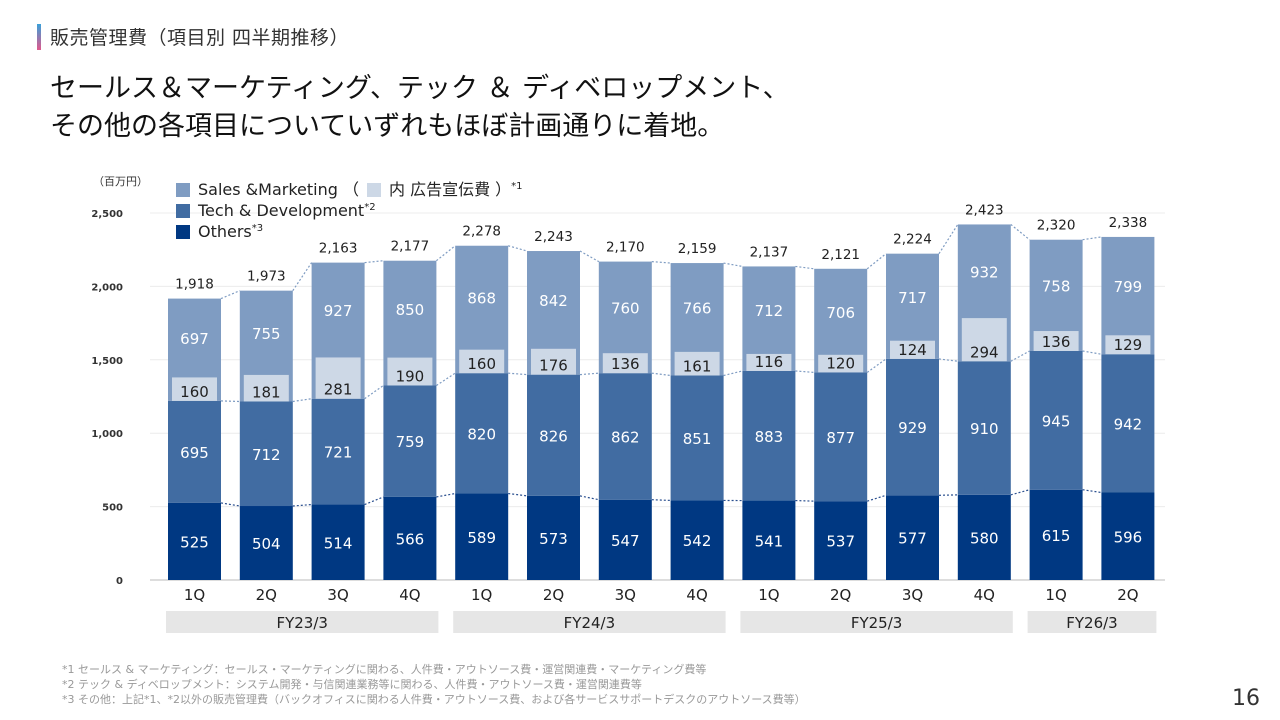 Image resolution: width=1280 pixels, height=720 pixels. I want to click on data-label-advertising: 161, so click(697, 367).